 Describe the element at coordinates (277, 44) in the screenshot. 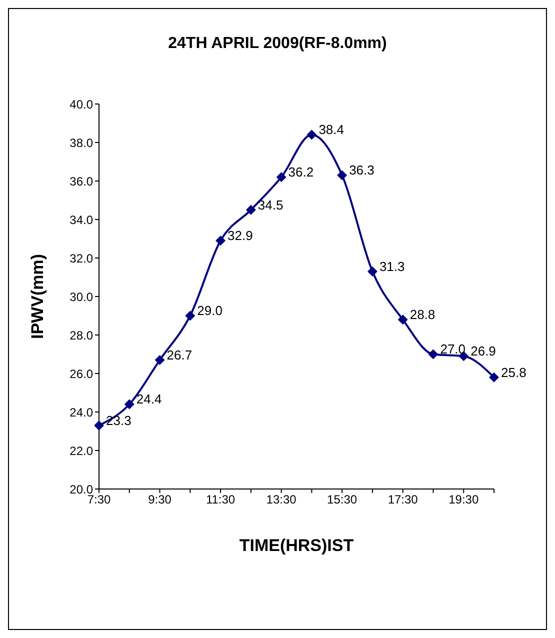

I see `chart-title: 24TH APRIL 2009(RF-8.0mm)` at that location.